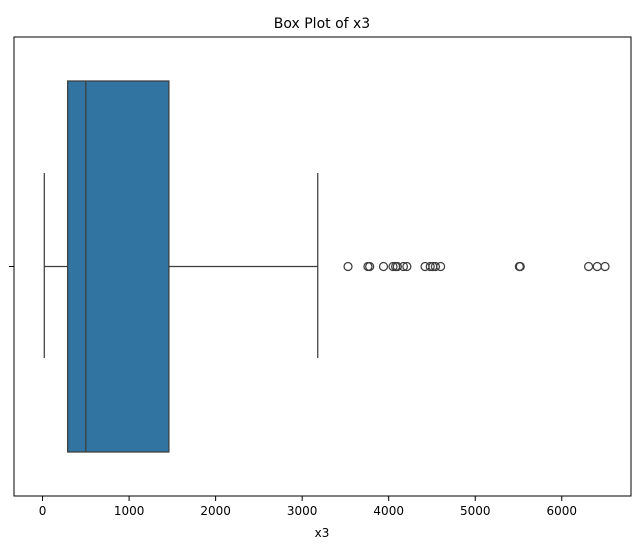 The height and width of the screenshot is (544, 641). Describe the element at coordinates (43, 511) in the screenshot. I see `x-tick-label: 0` at that location.